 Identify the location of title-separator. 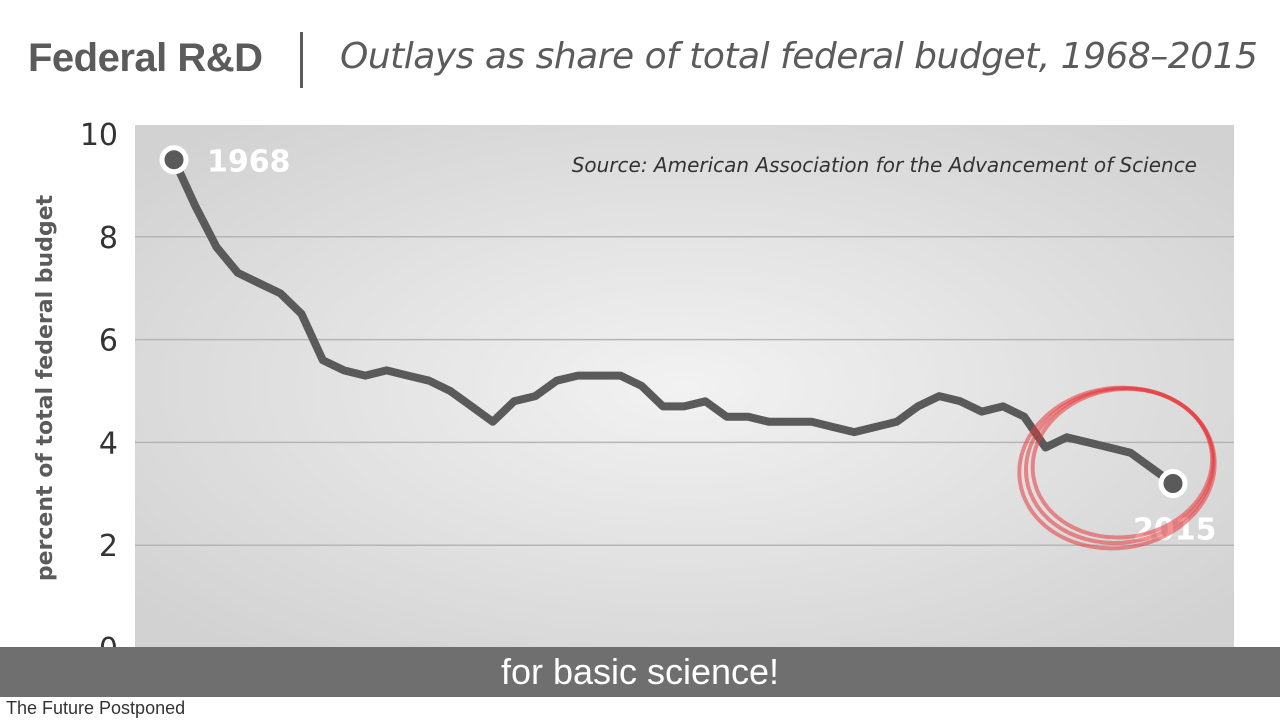
(301, 60).